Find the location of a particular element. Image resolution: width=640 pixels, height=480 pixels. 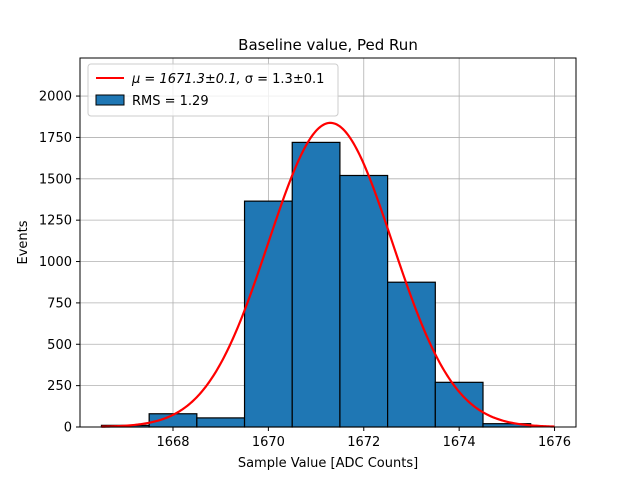

y-tick-label: 1750 is located at coordinates (55, 138).